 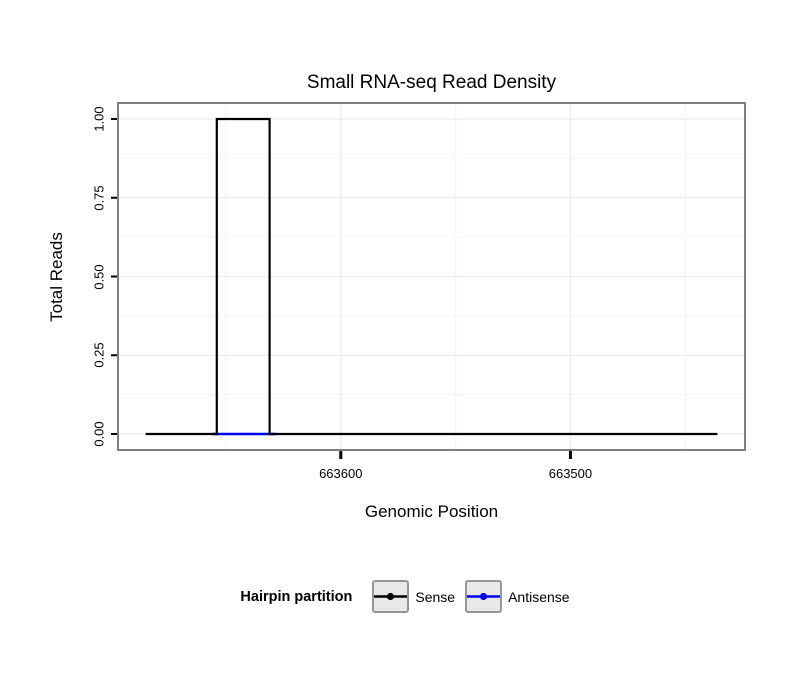 I want to click on legend-label-antisense: Antisense, so click(x=539, y=596).